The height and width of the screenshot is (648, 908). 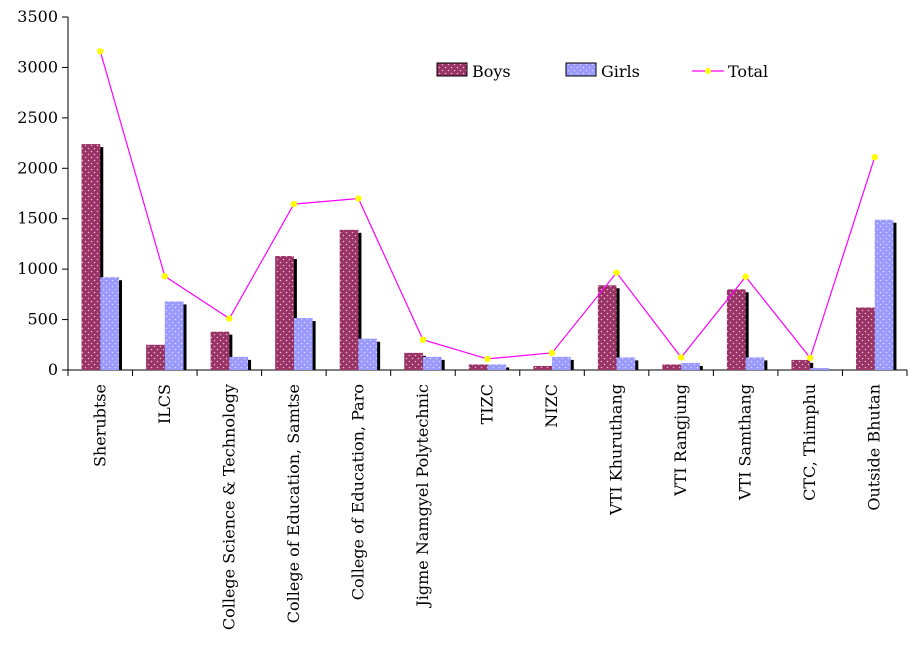 I want to click on category-label: TIZC, so click(x=487, y=404).